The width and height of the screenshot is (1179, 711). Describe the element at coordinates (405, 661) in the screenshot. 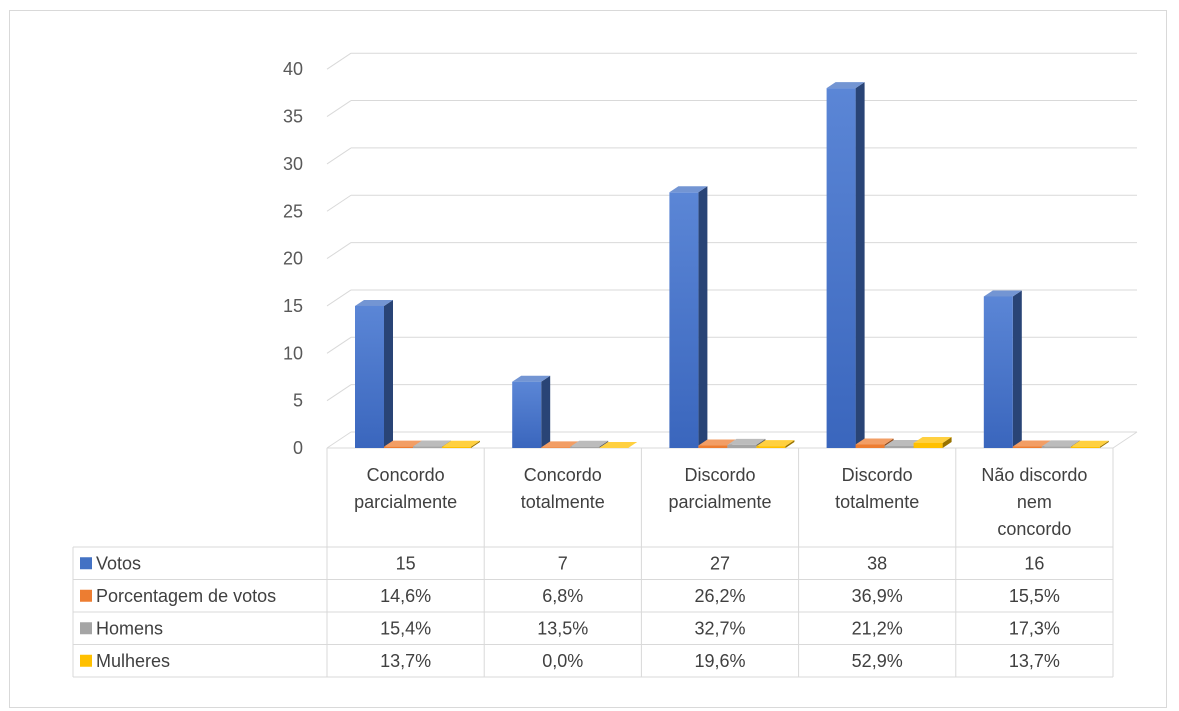

I see `table-cell: 13,7%` at that location.